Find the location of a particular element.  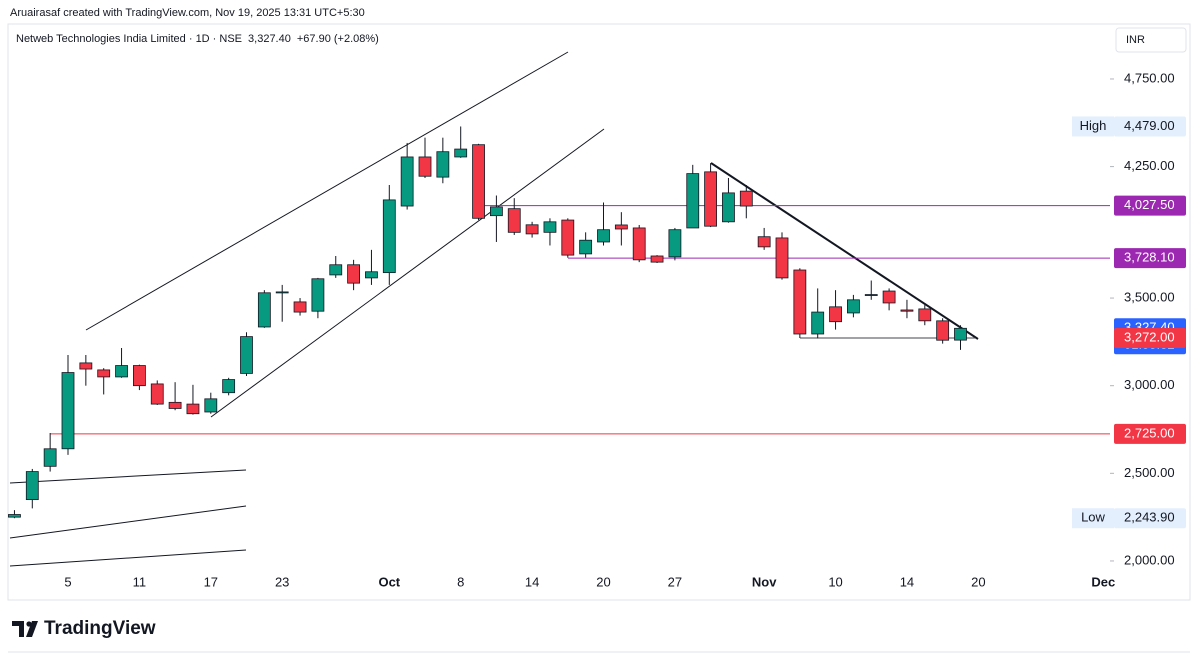

tv-logo is located at coordinates (25, 629).